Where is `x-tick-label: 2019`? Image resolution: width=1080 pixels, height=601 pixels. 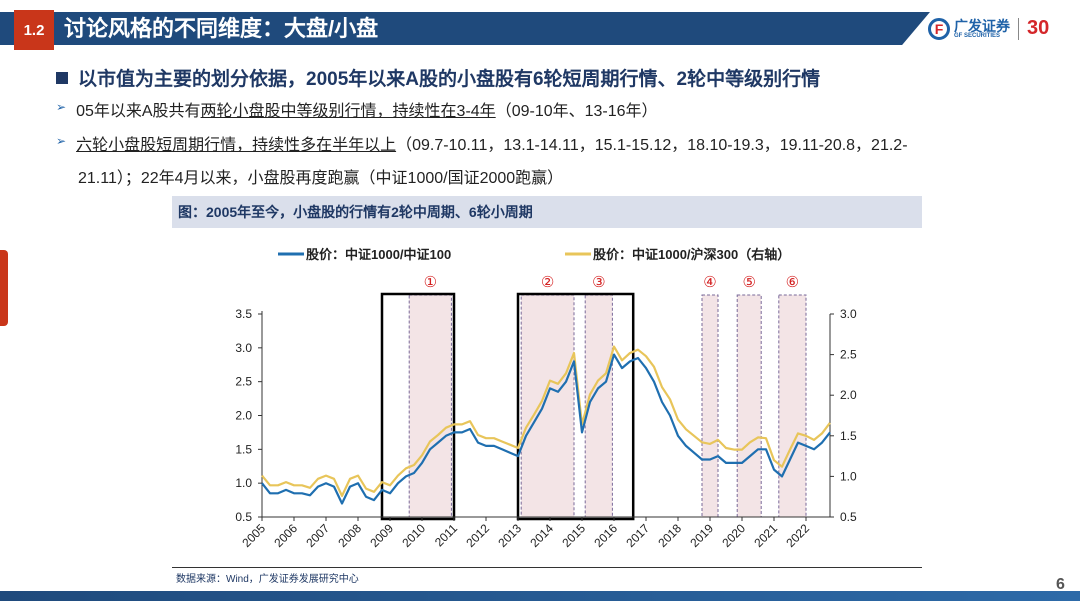
x-tick-label: 2019 is located at coordinates (701, 535).